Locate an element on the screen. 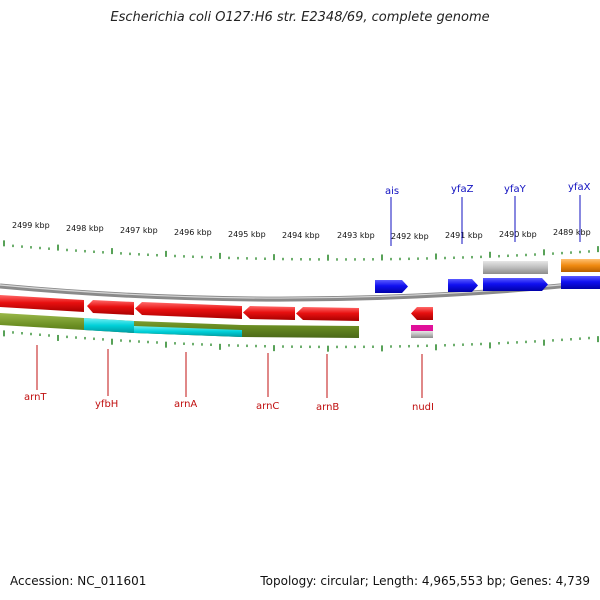  scale-label: 2493 kbp is located at coordinates (356, 235).